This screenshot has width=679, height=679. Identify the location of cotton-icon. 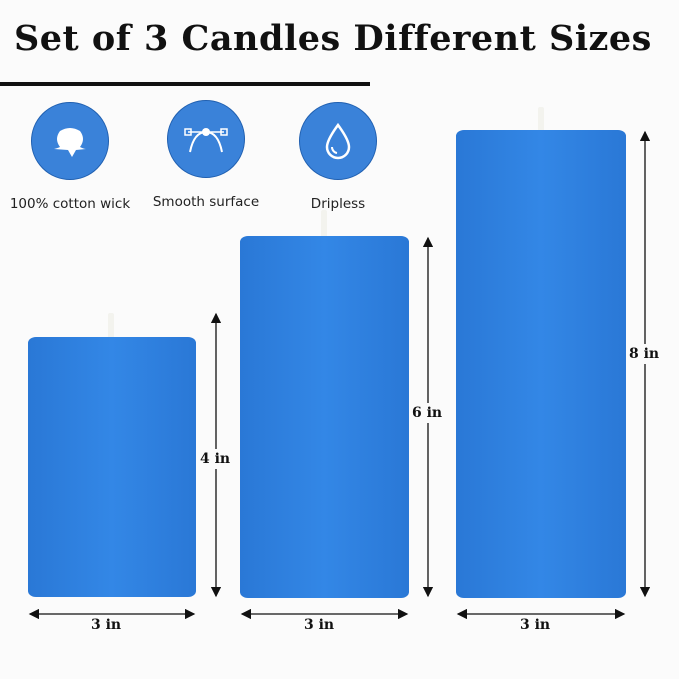
(70, 141).